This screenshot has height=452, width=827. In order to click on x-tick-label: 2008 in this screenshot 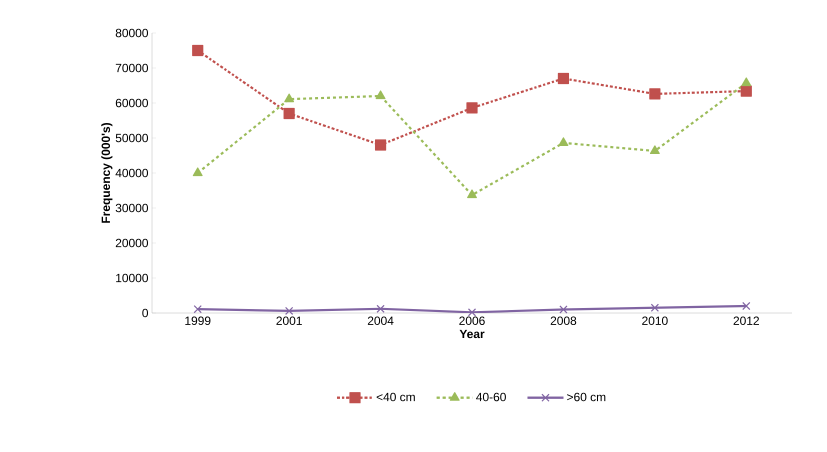, I will do `click(563, 320)`.